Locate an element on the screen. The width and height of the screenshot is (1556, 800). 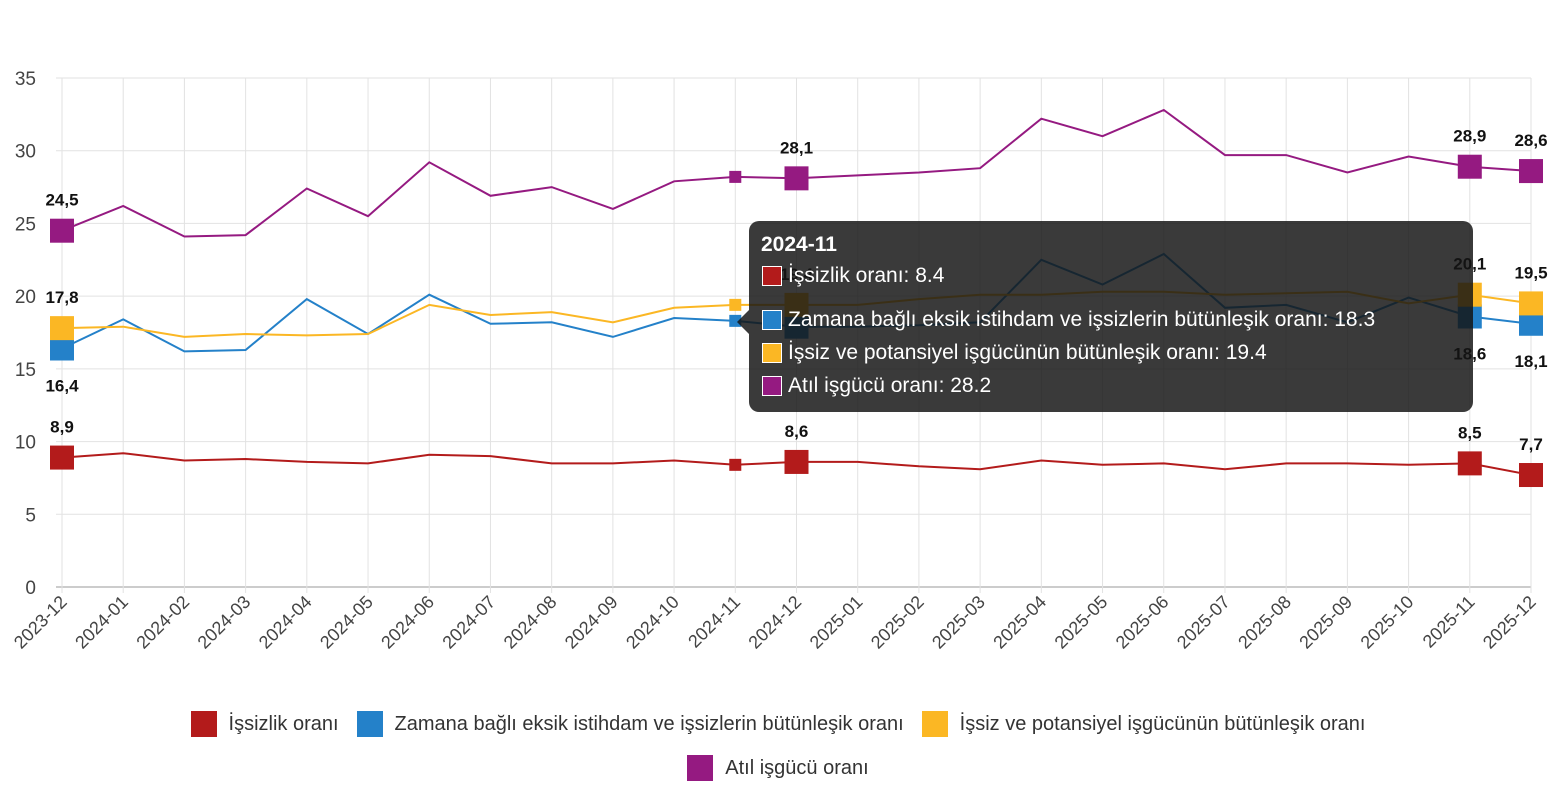
y-tick-label: 35 is located at coordinates (25, 79).